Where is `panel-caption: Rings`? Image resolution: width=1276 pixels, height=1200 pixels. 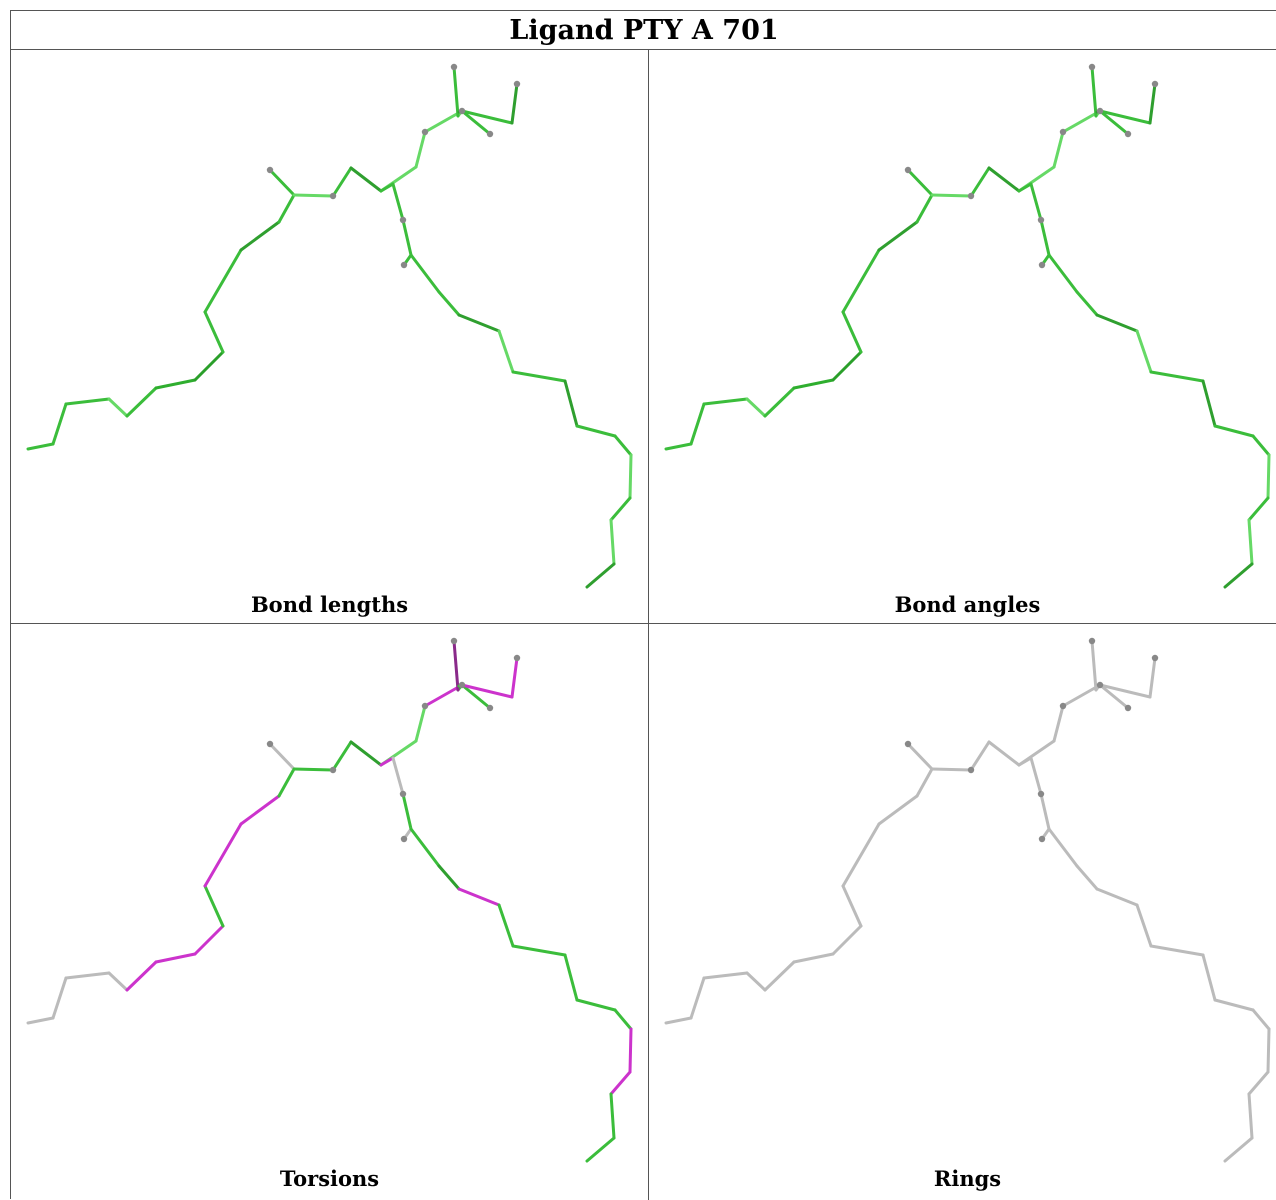
panel-caption: Rings is located at coordinates (967, 1178).